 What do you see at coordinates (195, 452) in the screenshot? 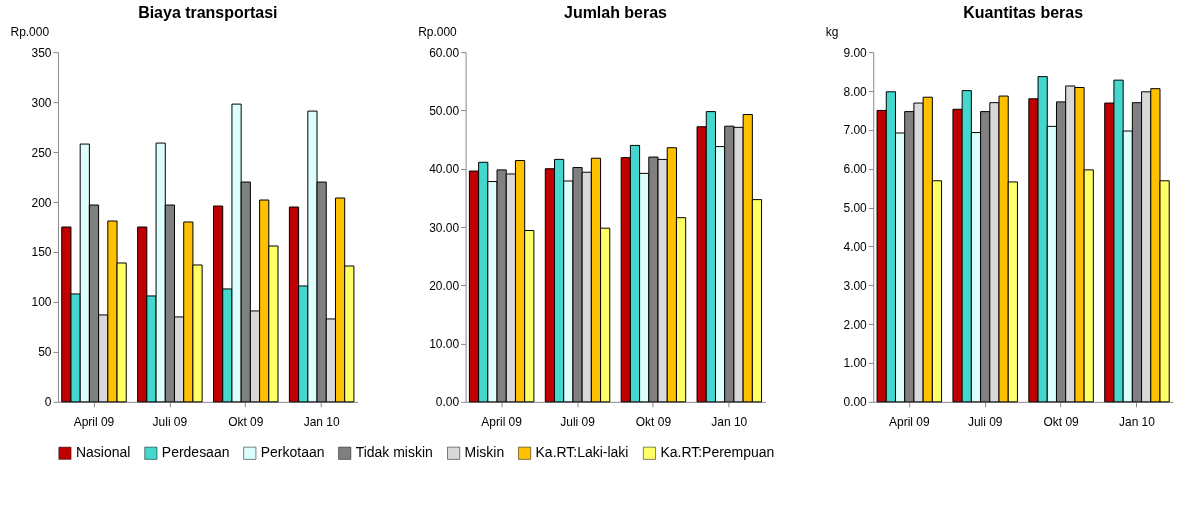
I see `legend-label: Perdesaan` at bounding box center [195, 452].